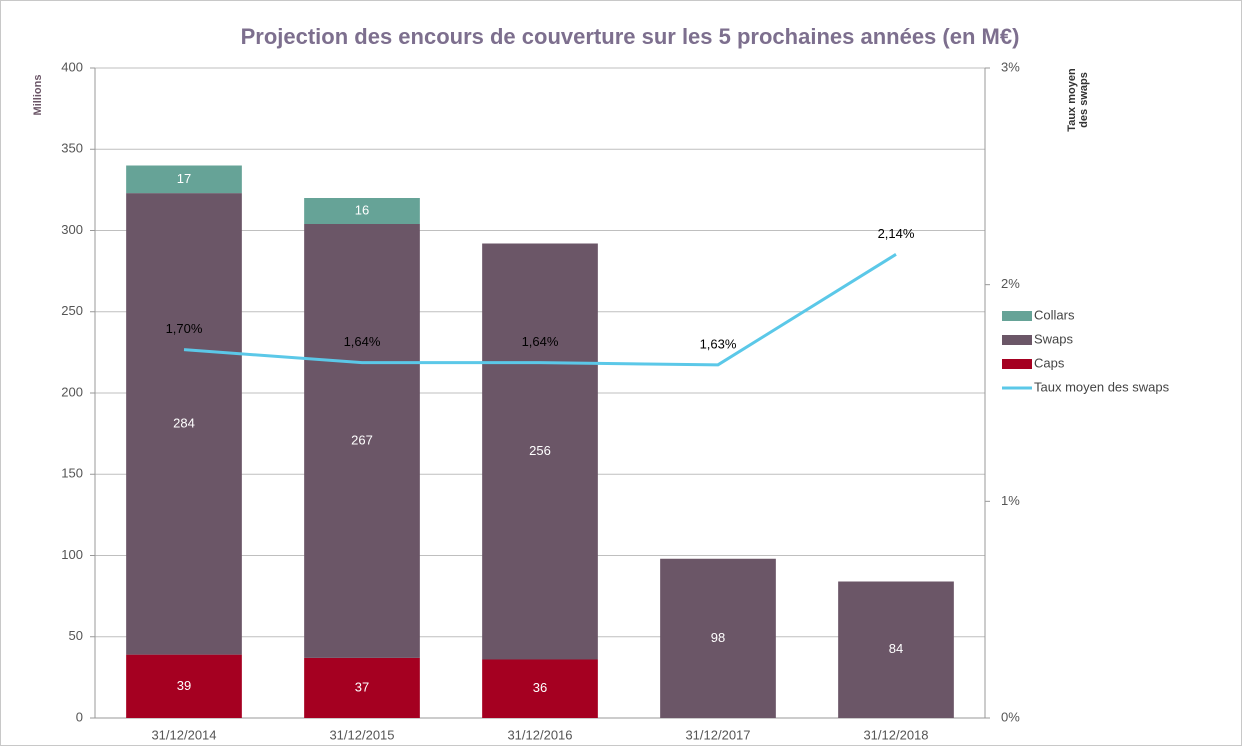 This screenshot has width=1242, height=746. What do you see at coordinates (1054, 338) in the screenshot?
I see `legend-label: Swaps` at bounding box center [1054, 338].